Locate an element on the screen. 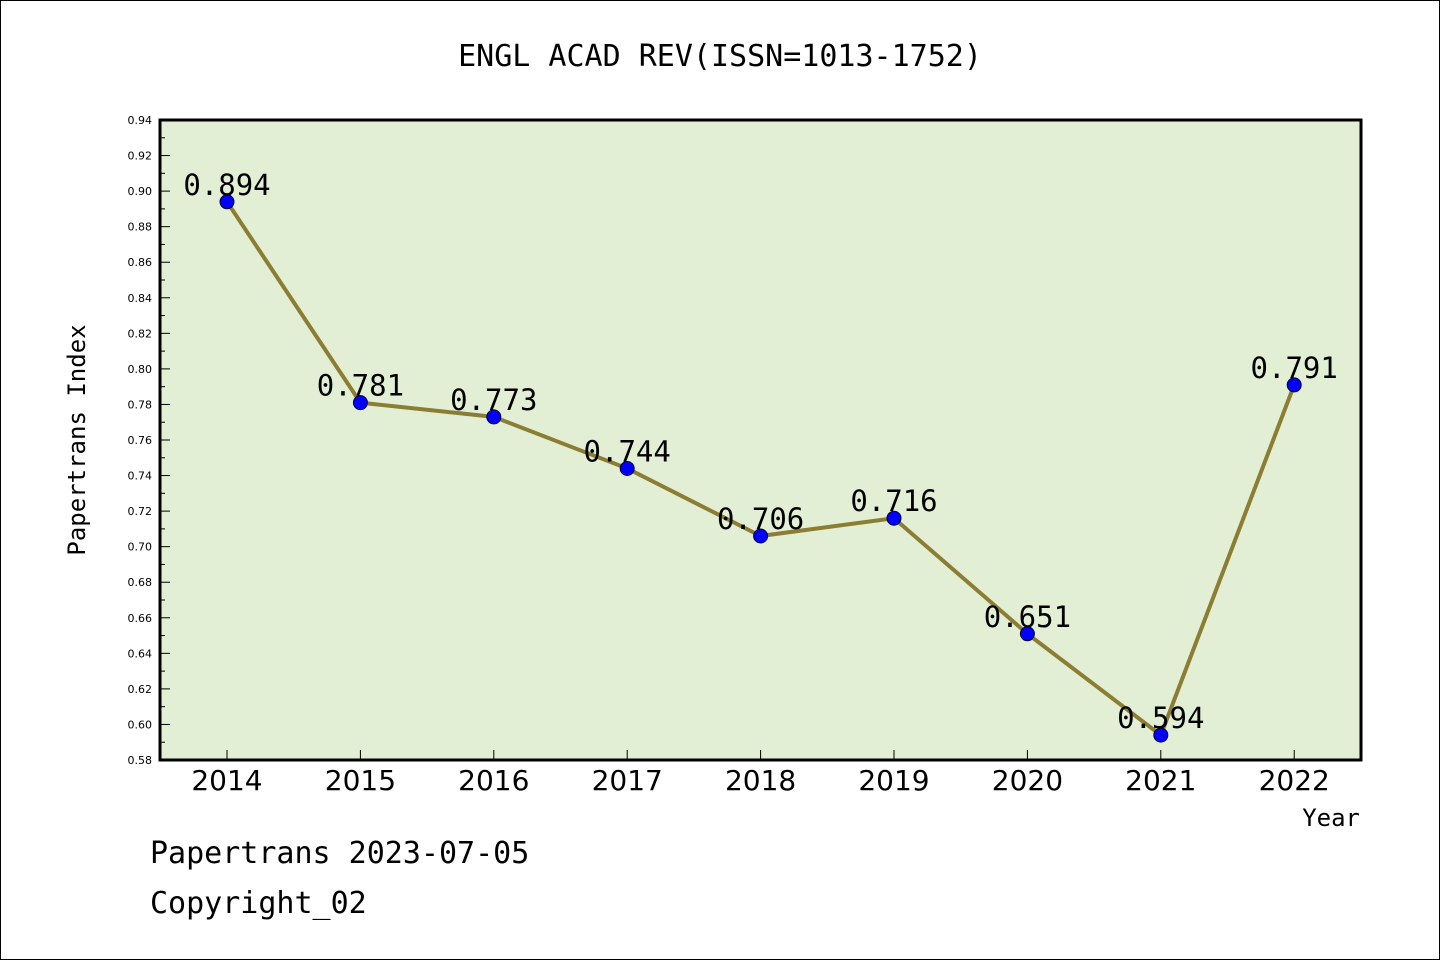 The image size is (1440, 960). y-tick-label: 0.64 is located at coordinates (140, 653).